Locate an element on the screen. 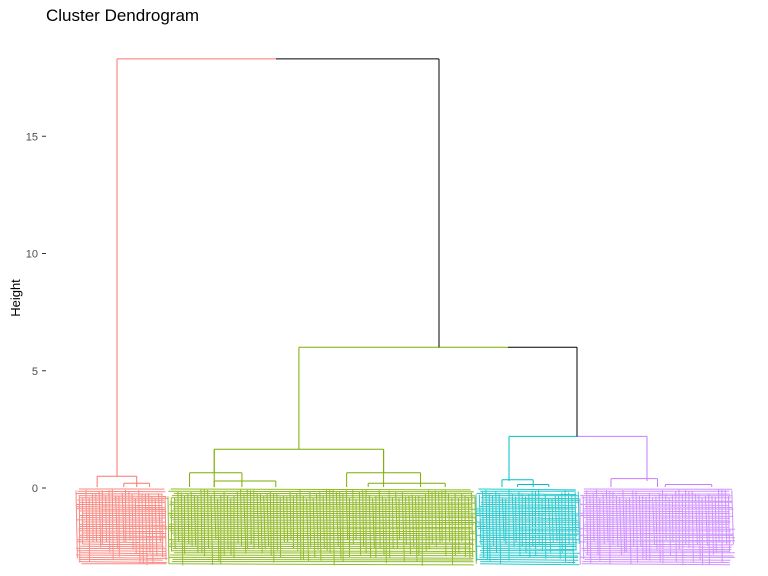 The width and height of the screenshot is (768, 576). chart-title: Cluster Dendrogram is located at coordinates (123, 15).